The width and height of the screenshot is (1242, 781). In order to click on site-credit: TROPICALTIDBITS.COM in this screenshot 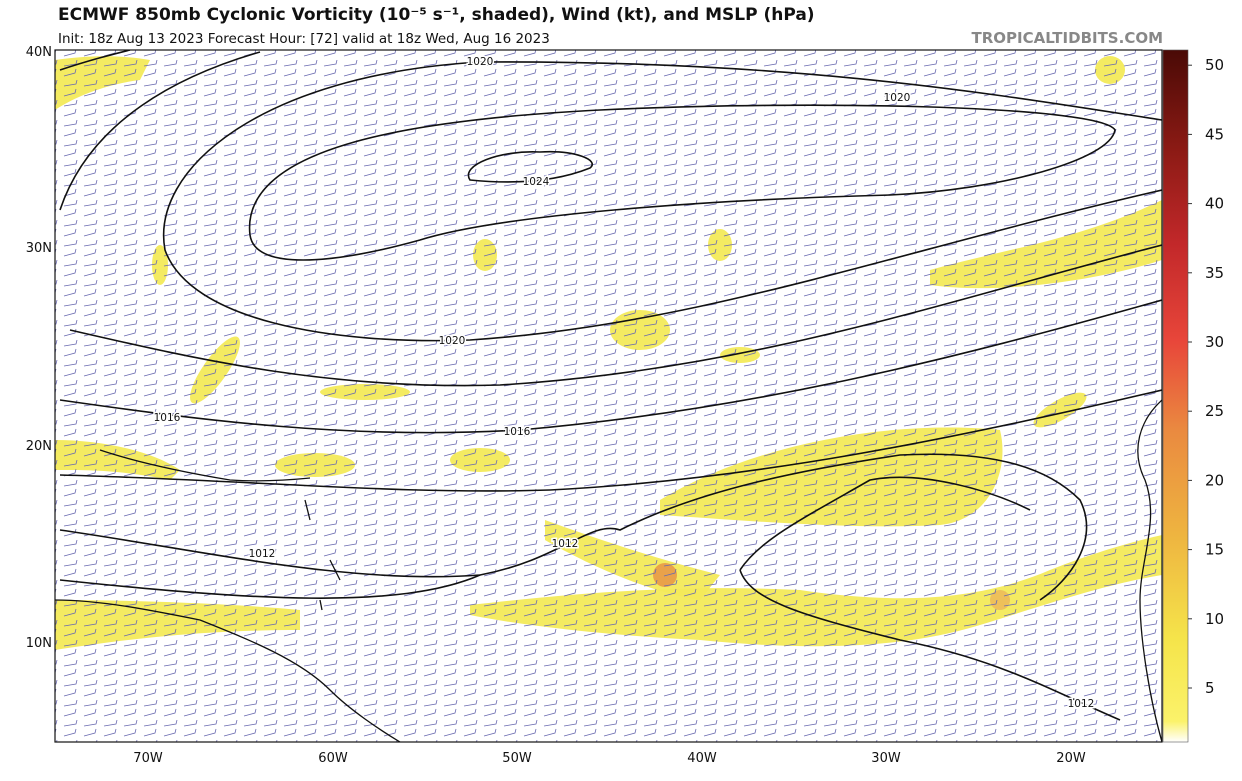, I will do `click(1068, 38)`.